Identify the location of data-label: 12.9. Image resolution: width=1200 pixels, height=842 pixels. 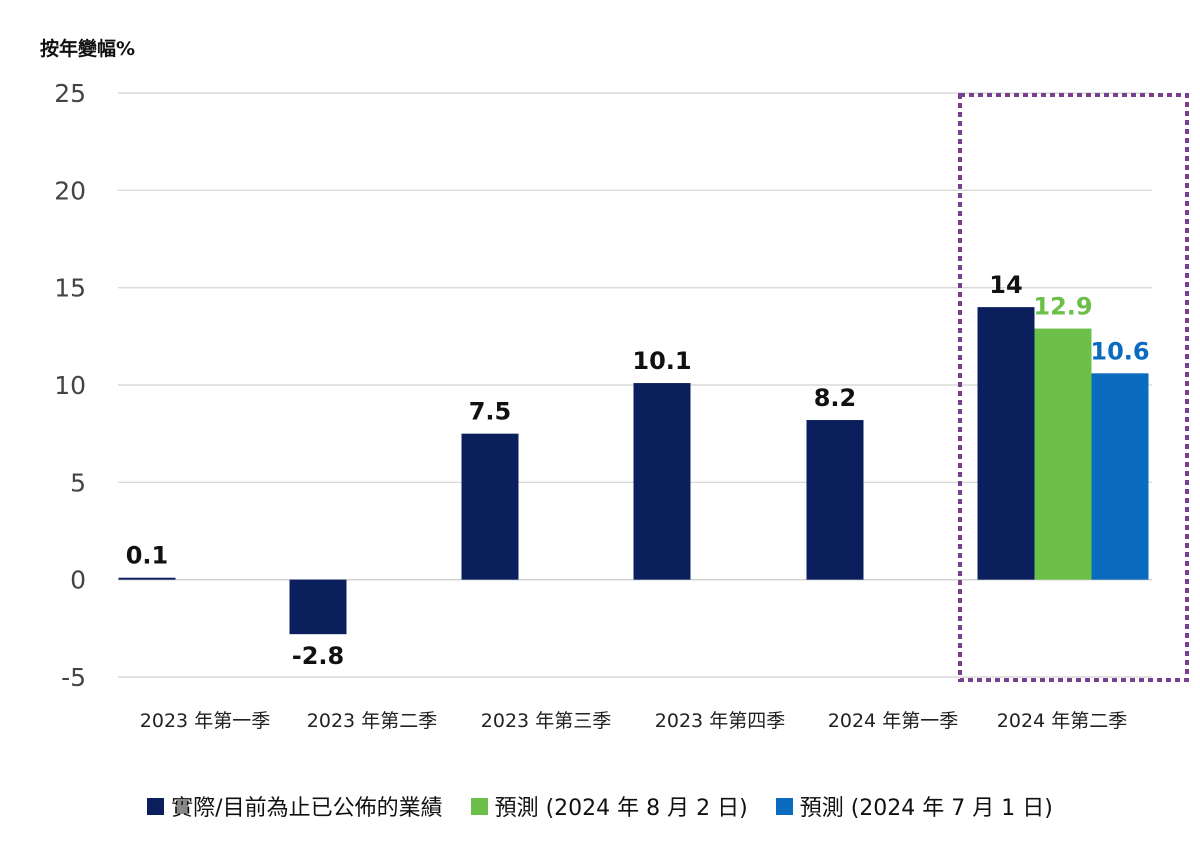
(1062, 307).